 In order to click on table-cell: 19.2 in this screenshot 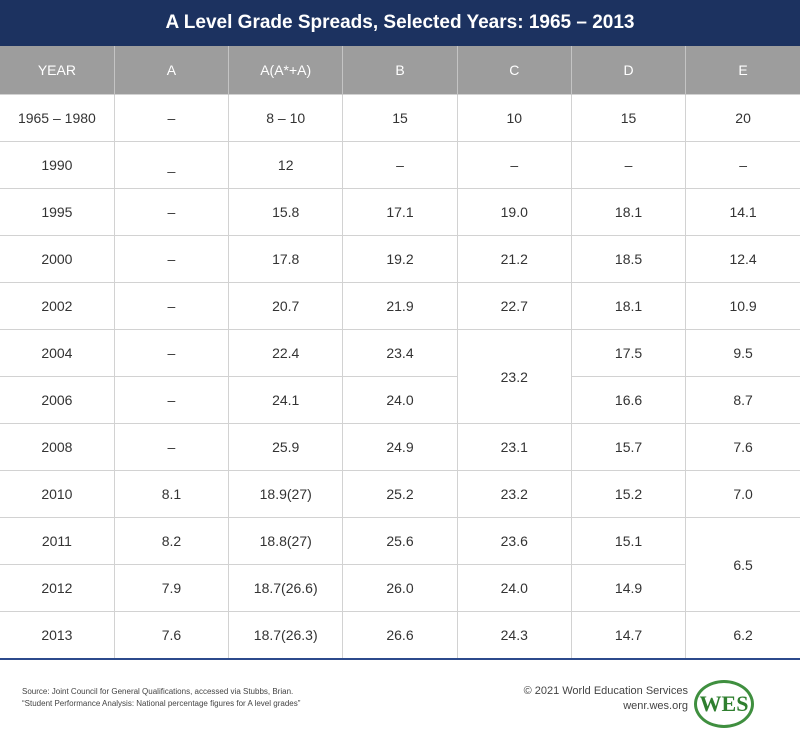, I will do `click(400, 259)`.